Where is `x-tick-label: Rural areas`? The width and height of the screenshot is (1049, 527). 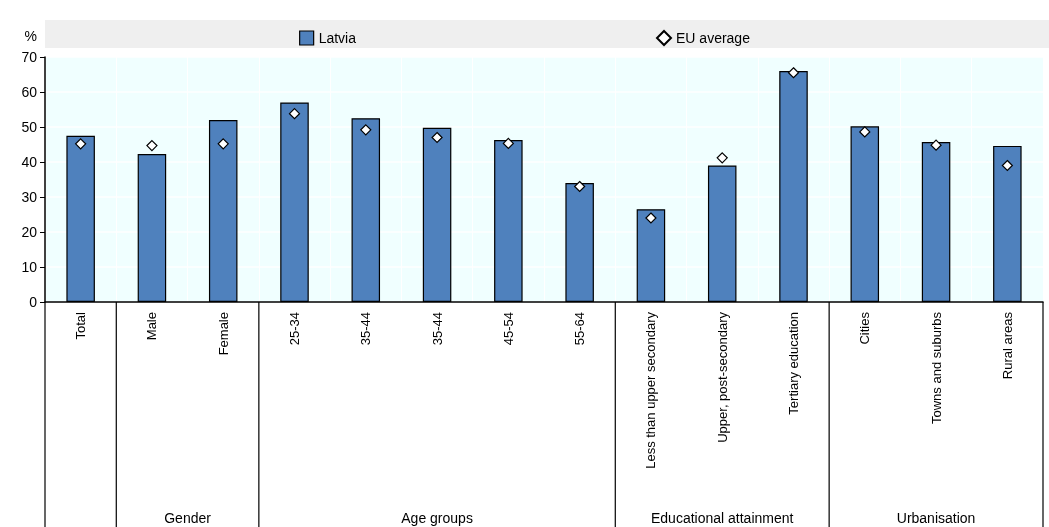
x-tick-label: Rural areas is located at coordinates (1007, 345).